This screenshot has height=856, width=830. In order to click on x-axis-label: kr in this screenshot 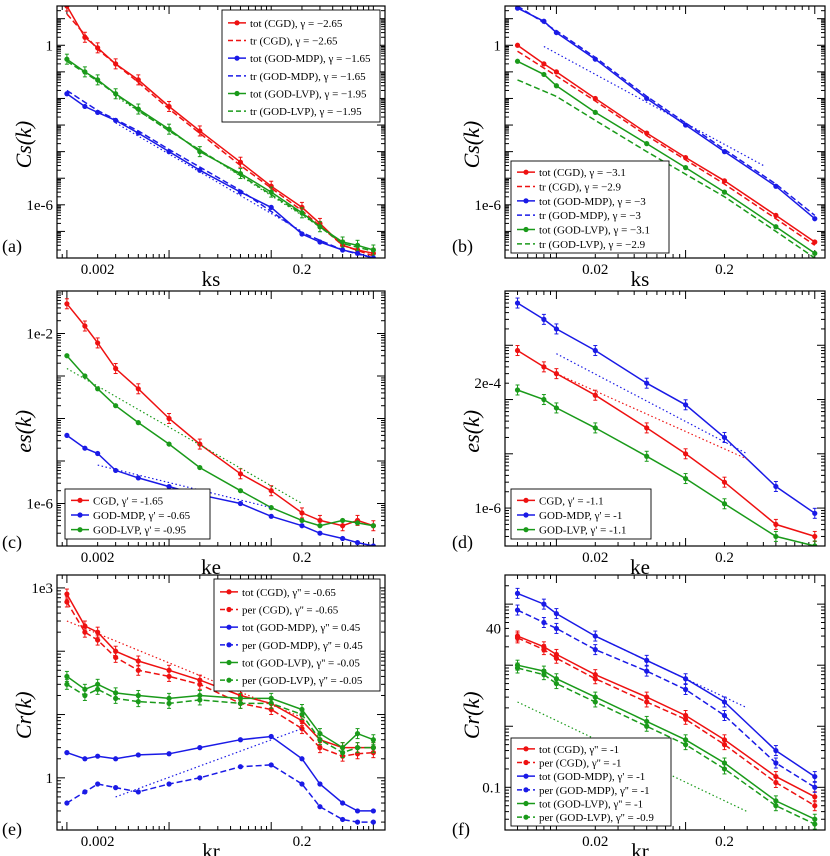, I will do `click(211, 847)`.